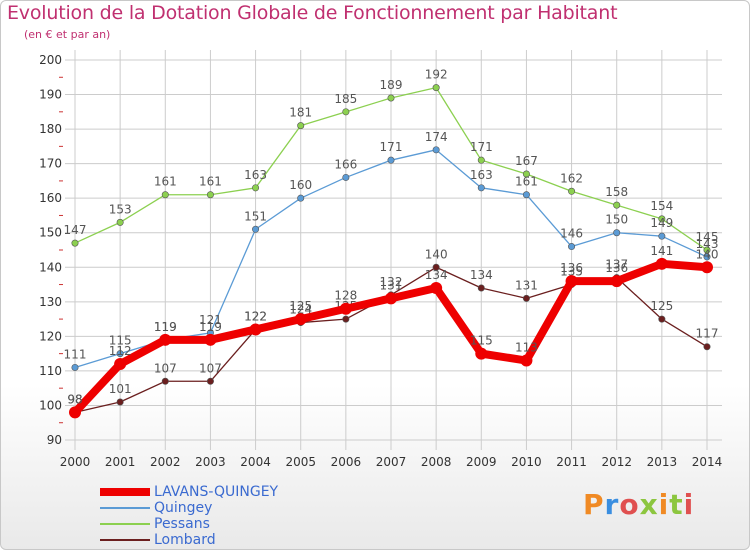 Image resolution: width=750 pixels, height=550 pixels. I want to click on y-tick-label: 100, so click(50, 405).